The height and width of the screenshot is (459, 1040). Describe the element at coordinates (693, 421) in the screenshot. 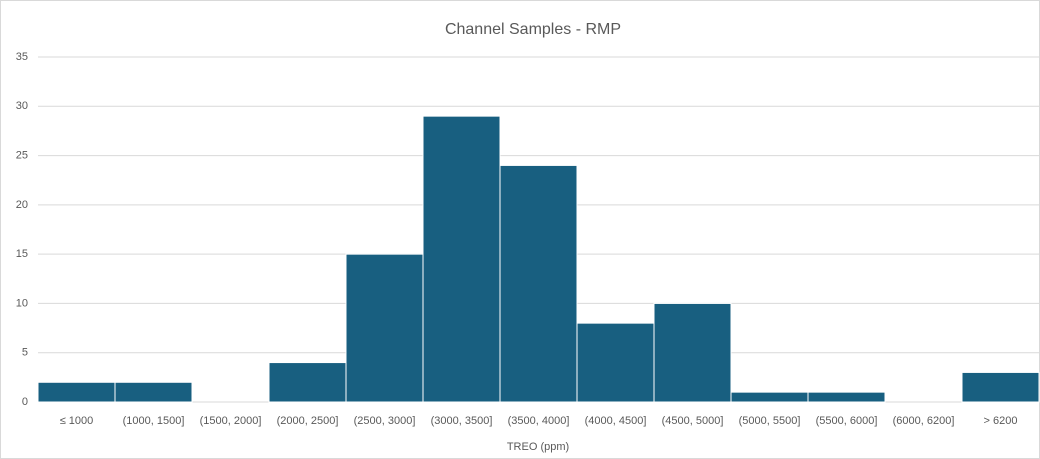

I see `x-tick-label: (4500, 5000]` at that location.